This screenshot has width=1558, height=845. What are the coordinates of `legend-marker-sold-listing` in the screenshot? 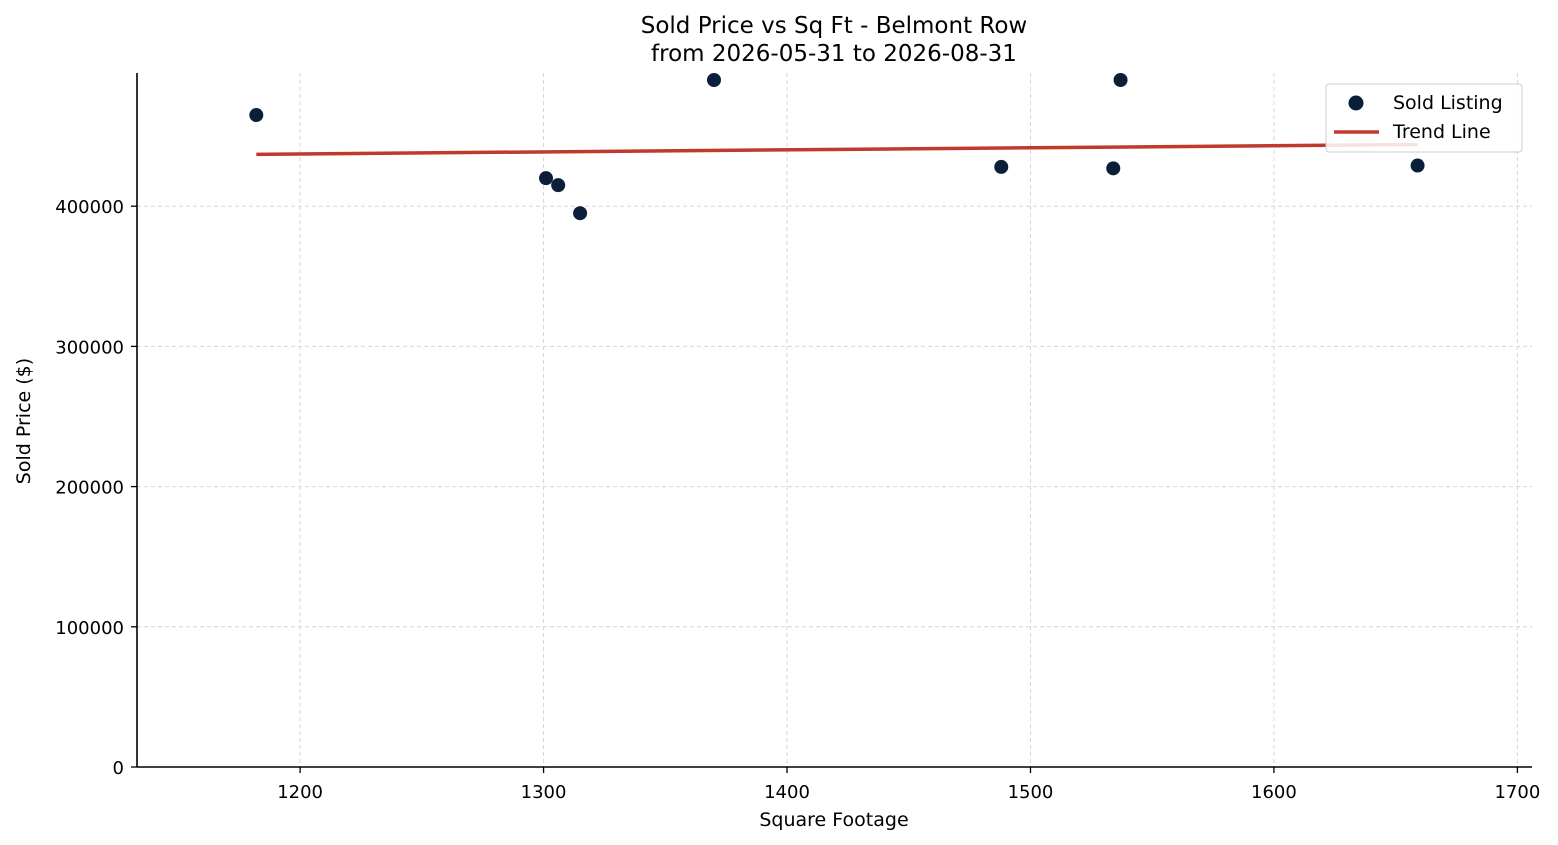 It's located at (1356, 103).